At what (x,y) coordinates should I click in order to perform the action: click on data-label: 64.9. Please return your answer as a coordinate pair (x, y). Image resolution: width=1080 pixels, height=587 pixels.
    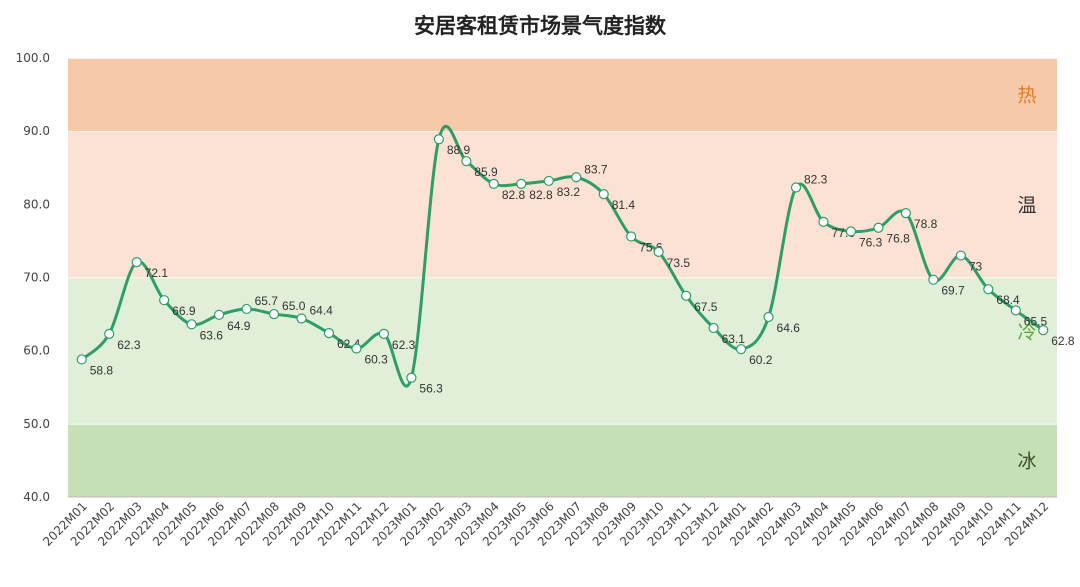
    Looking at the image, I should click on (239, 326).